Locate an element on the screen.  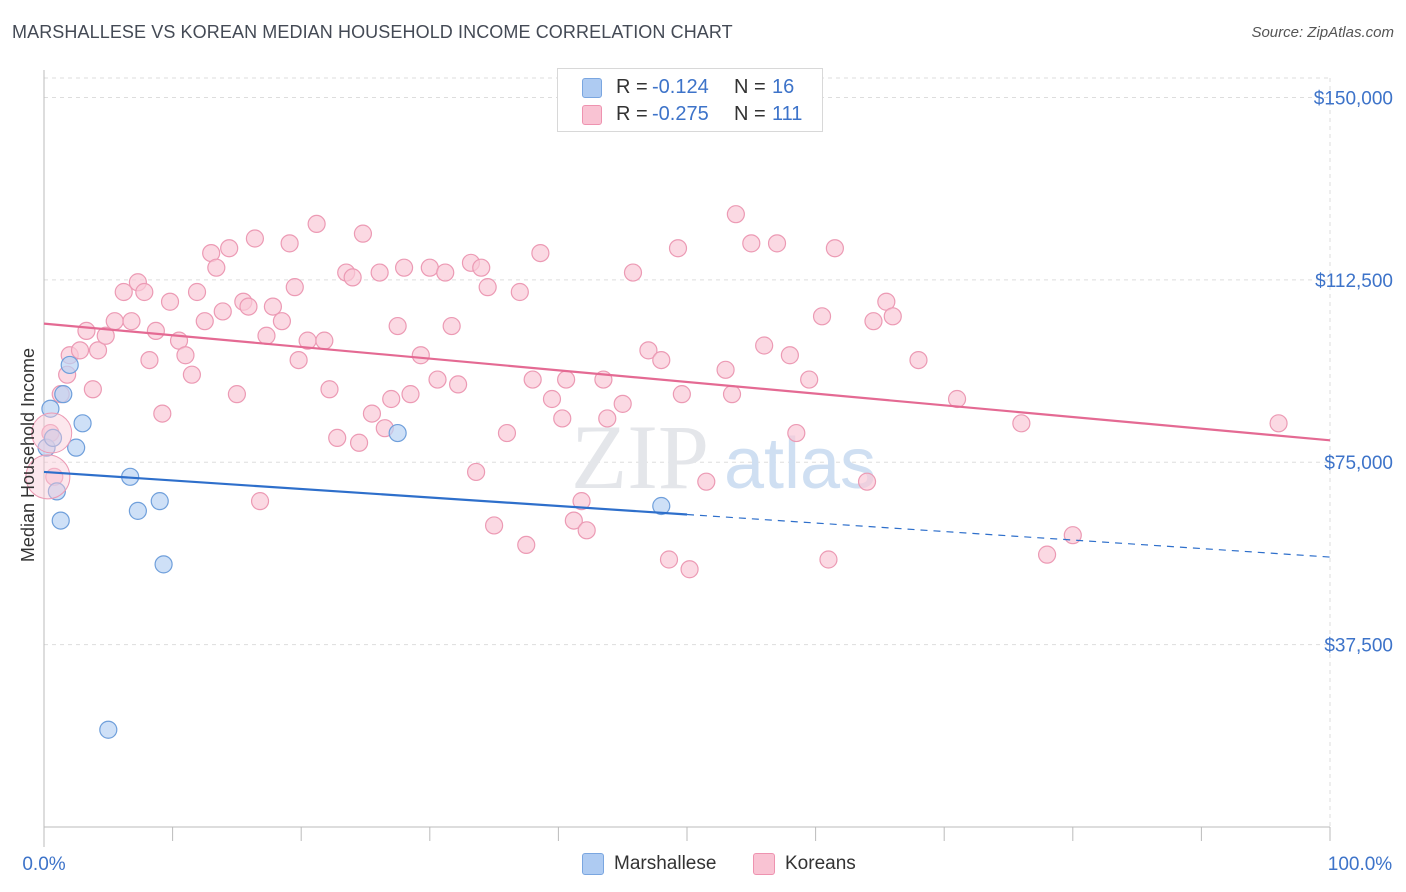
y-axis-label: Median Household Income is located at coordinates (28, 455).